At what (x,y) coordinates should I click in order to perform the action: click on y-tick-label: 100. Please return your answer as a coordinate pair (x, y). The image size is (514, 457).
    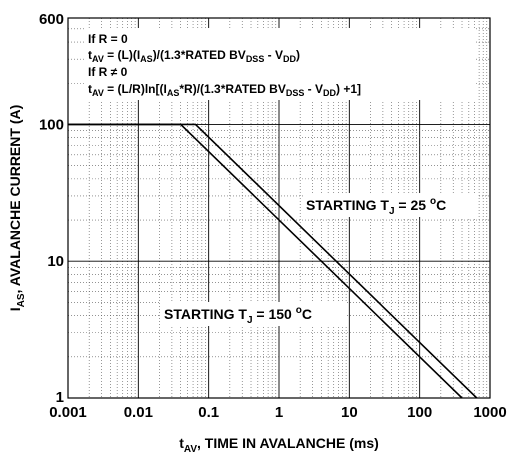
    Looking at the image, I should click on (51, 124).